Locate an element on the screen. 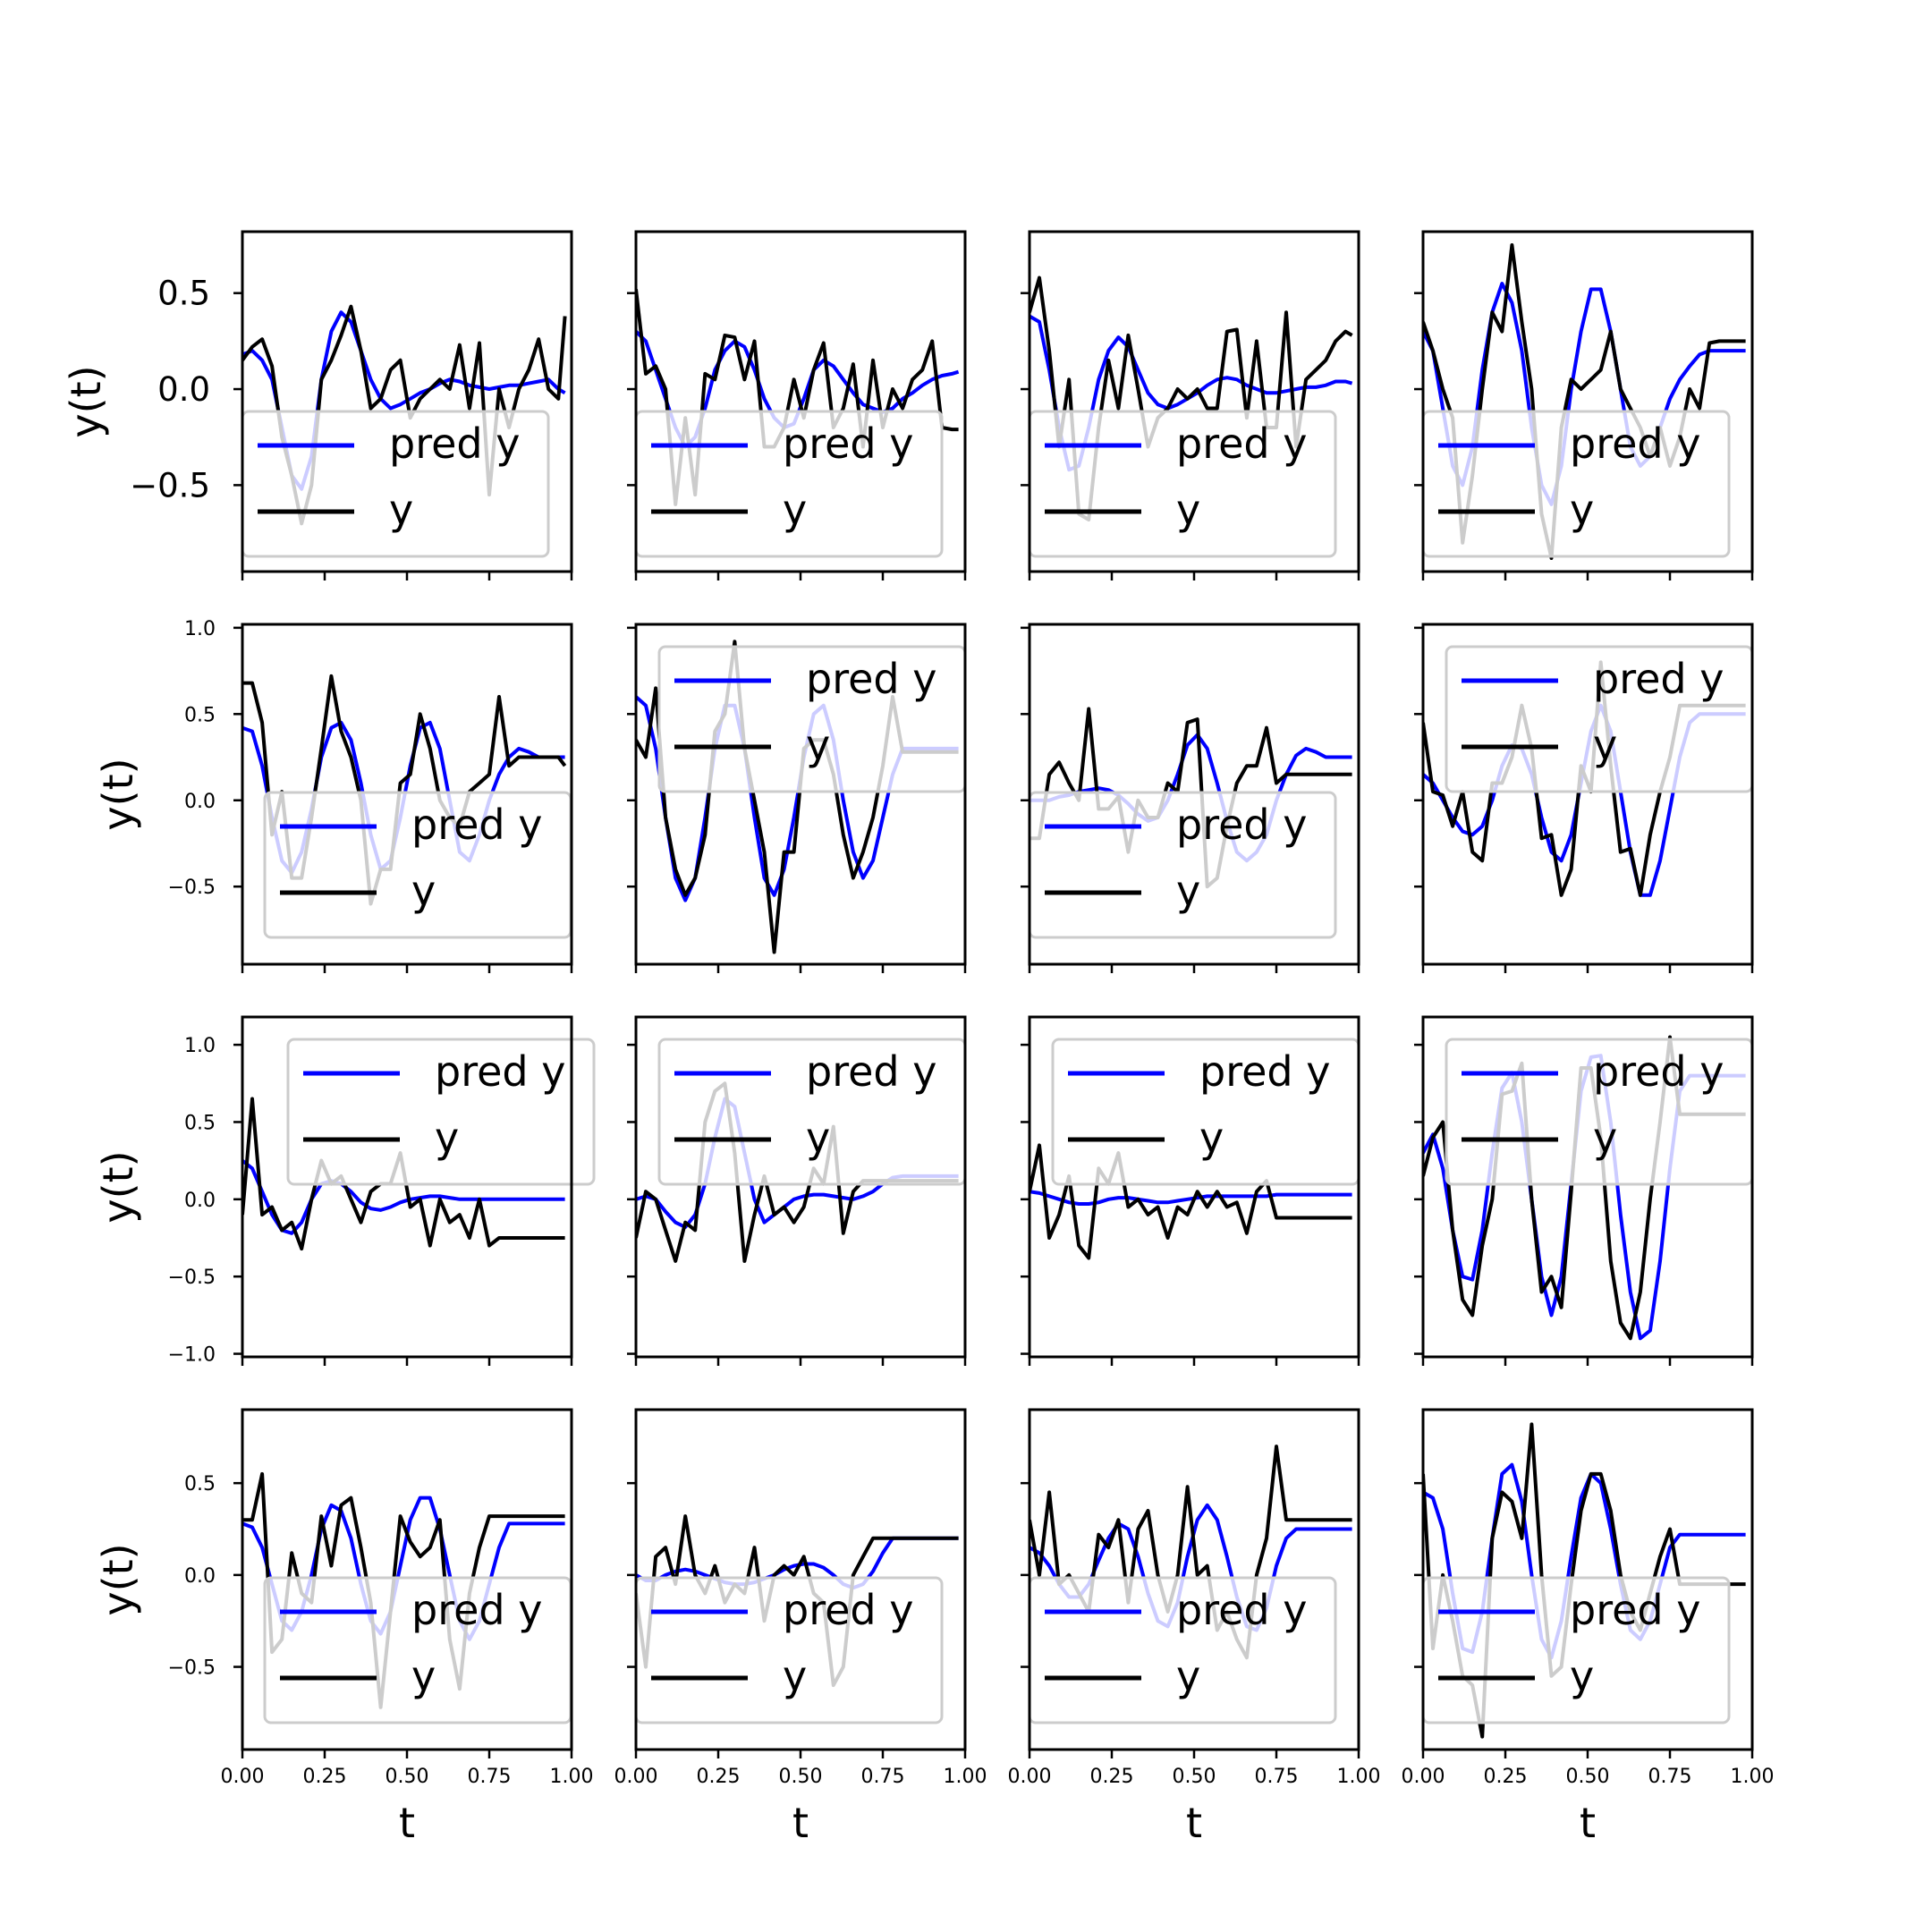 This screenshot has width=1932, height=1932. subplot-r2-c1: pred y y −0.5 0.0 0.5 1.0 y(t) is located at coordinates (333, 795).